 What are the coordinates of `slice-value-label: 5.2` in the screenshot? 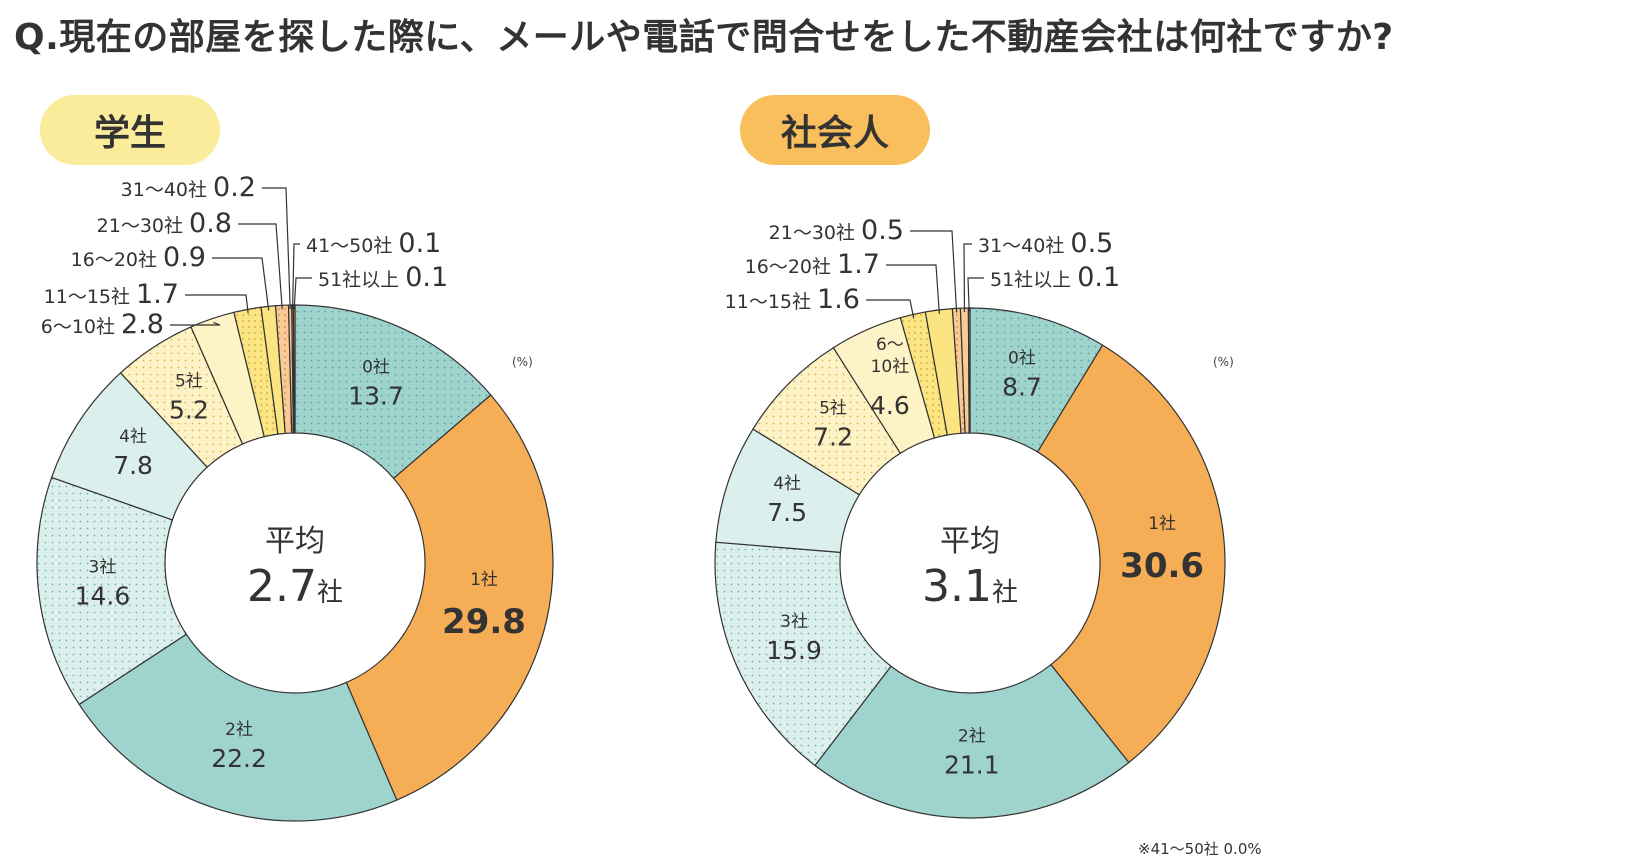 It's located at (189, 410).